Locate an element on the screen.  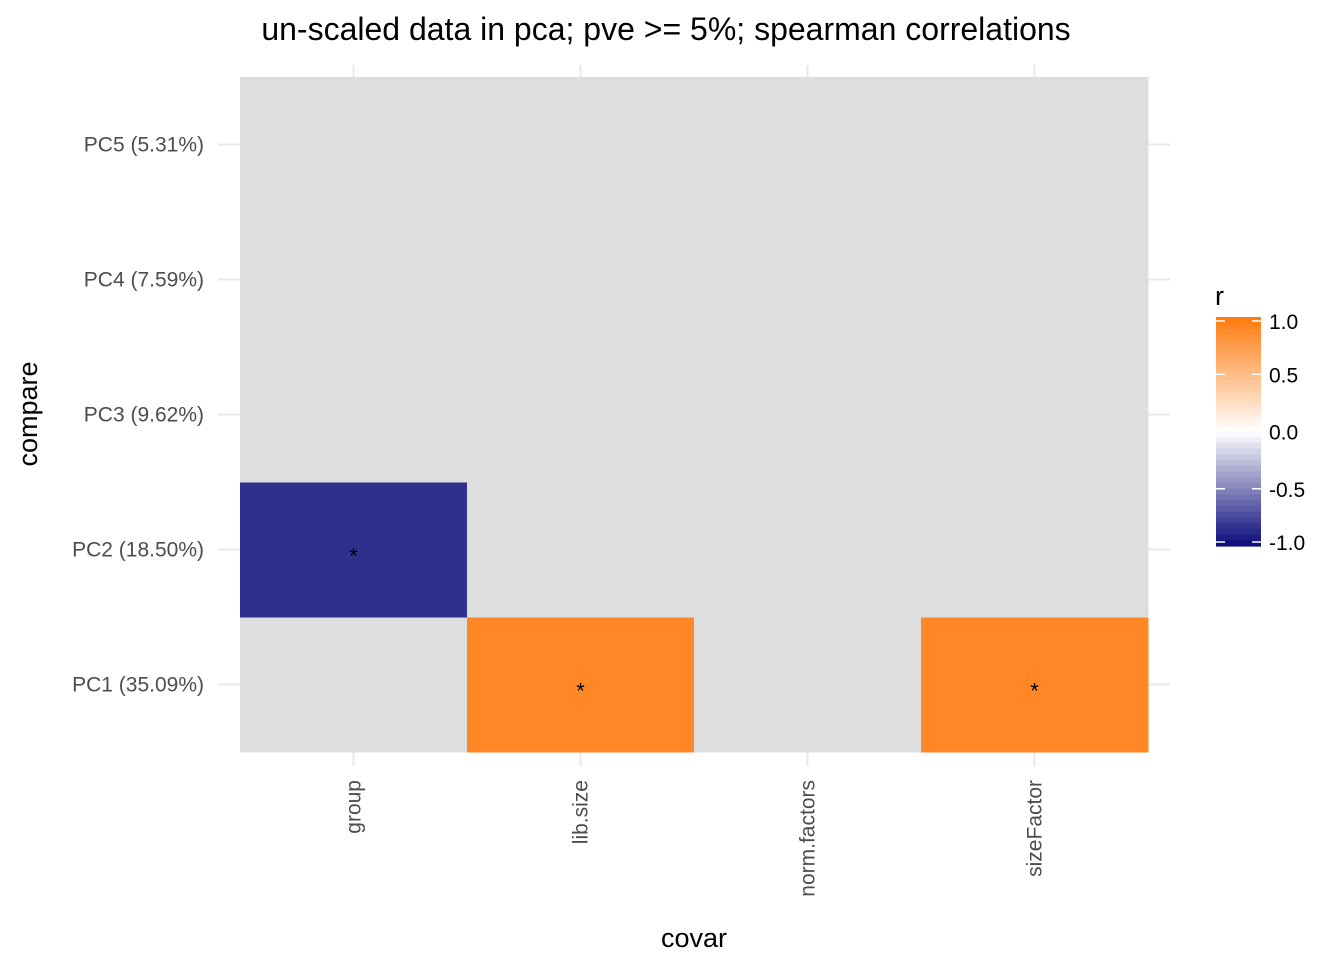
legend-tick-label: 1.0 is located at coordinates (1283, 322).